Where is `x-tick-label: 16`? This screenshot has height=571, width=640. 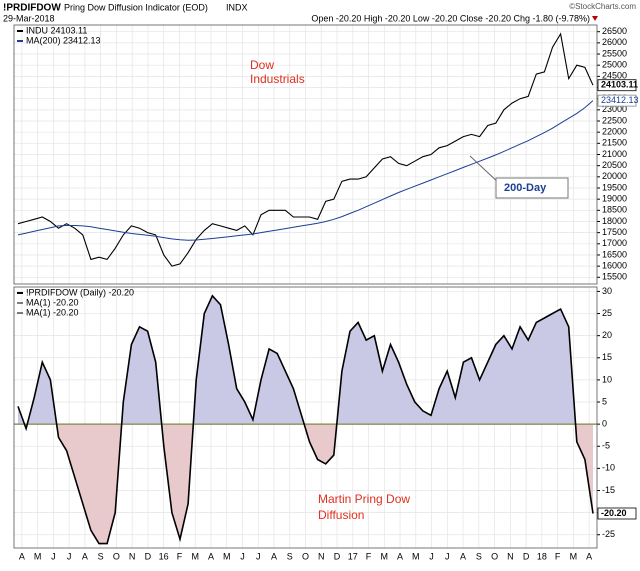
x-tick-label: 16 is located at coordinates (164, 556).